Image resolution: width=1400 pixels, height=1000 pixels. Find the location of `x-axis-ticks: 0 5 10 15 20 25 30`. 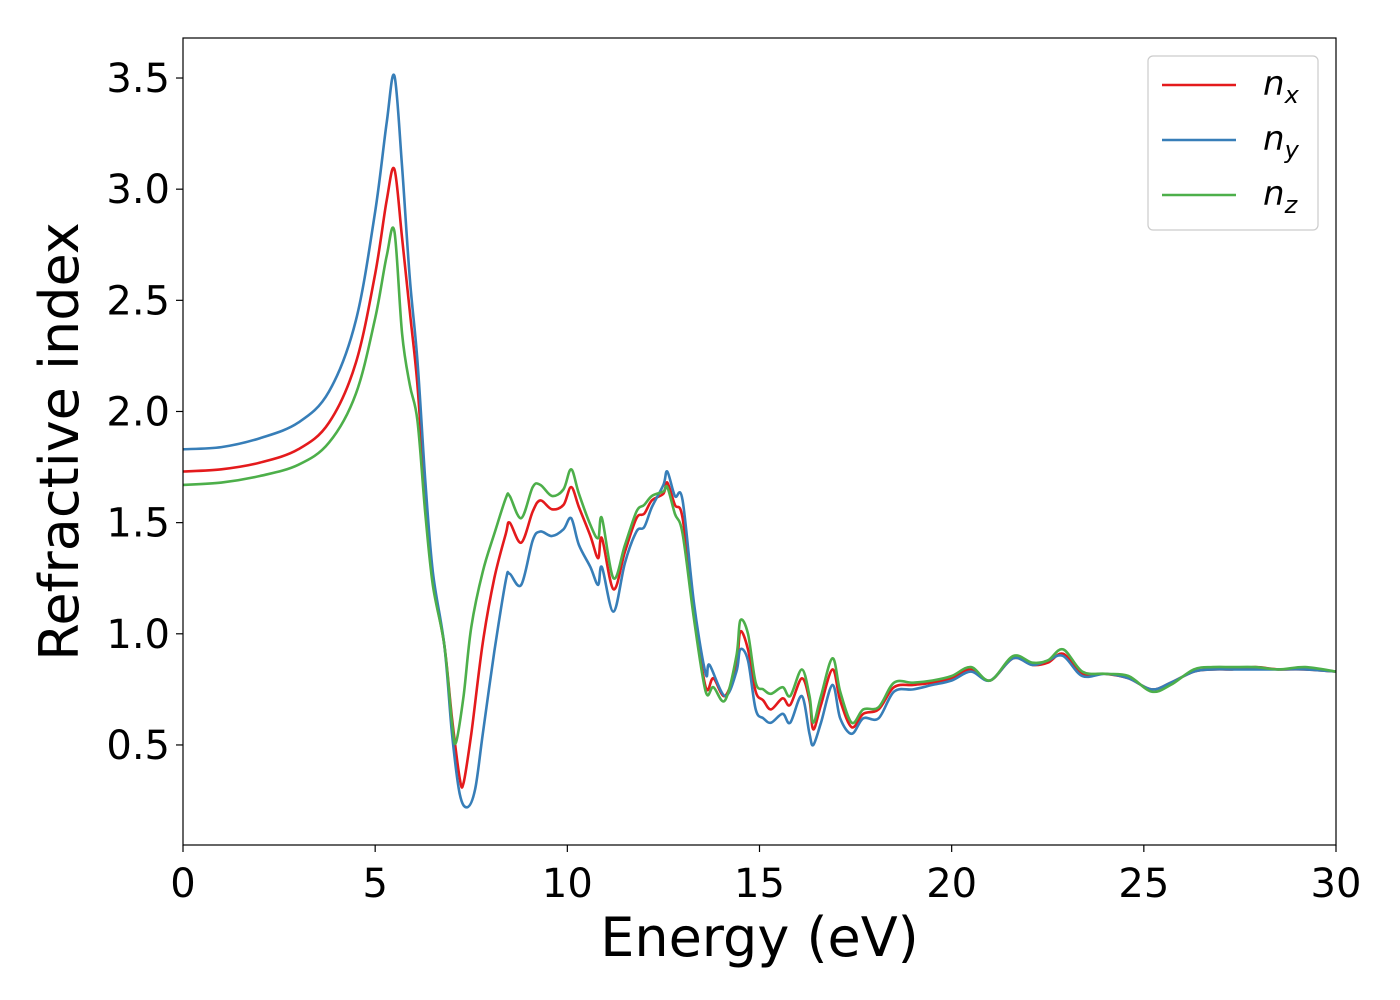

x-axis-ticks: 0 5 10 15 20 25 30 is located at coordinates (765, 876).